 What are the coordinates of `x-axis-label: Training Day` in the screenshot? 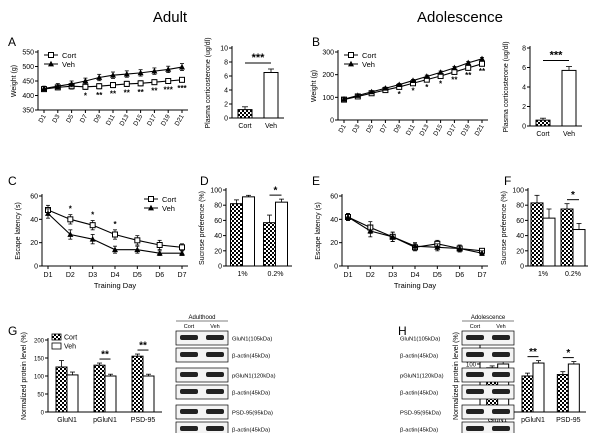 It's located at (115, 285).